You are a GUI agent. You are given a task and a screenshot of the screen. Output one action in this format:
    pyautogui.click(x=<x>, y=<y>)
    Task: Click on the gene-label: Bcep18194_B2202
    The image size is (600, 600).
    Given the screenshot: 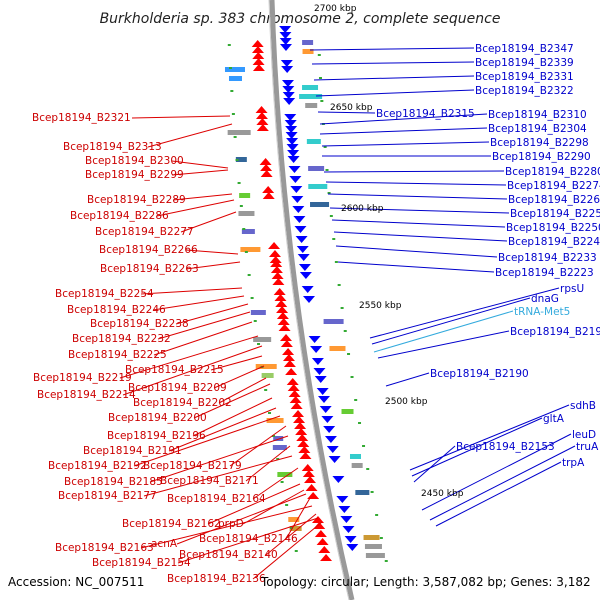 What is the action you would take?
    pyautogui.click(x=182, y=403)
    